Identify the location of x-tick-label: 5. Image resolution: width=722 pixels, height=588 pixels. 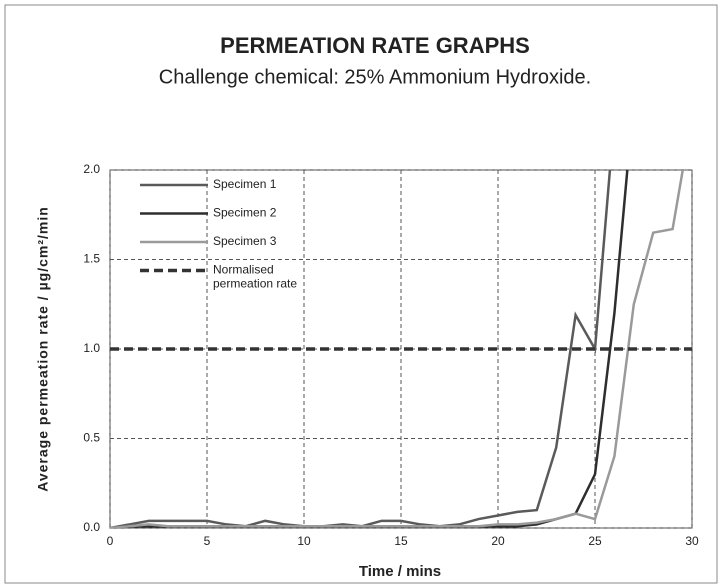
(207, 541).